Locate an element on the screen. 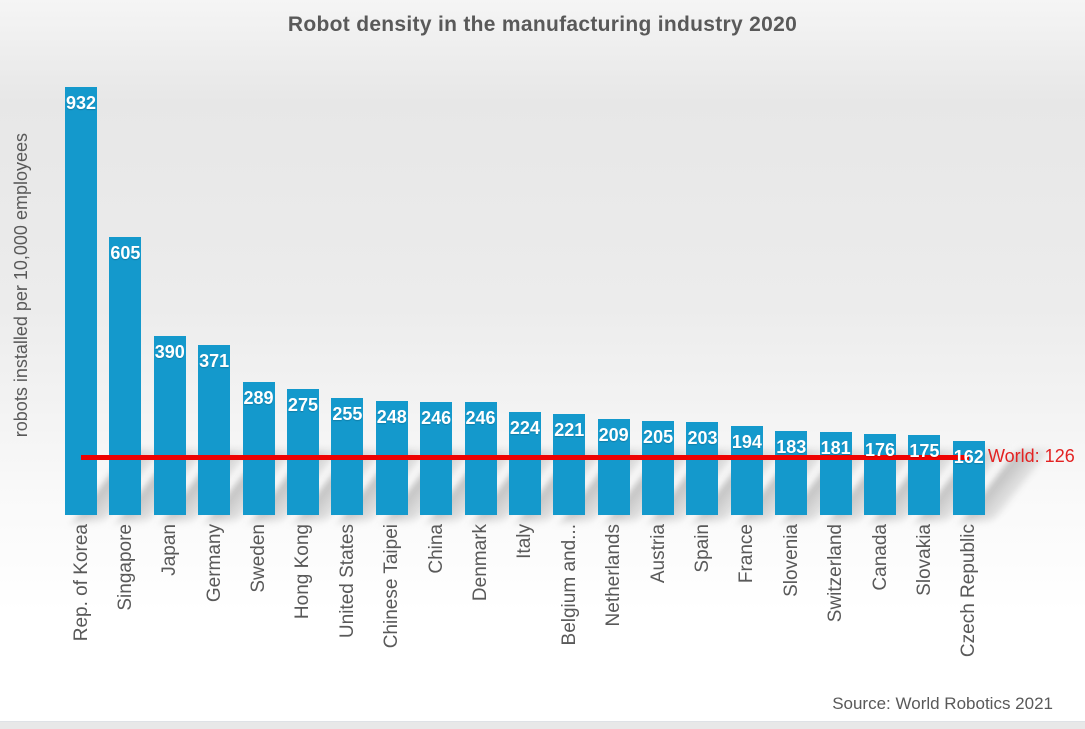  bar-value-label: 205 is located at coordinates (658, 437).